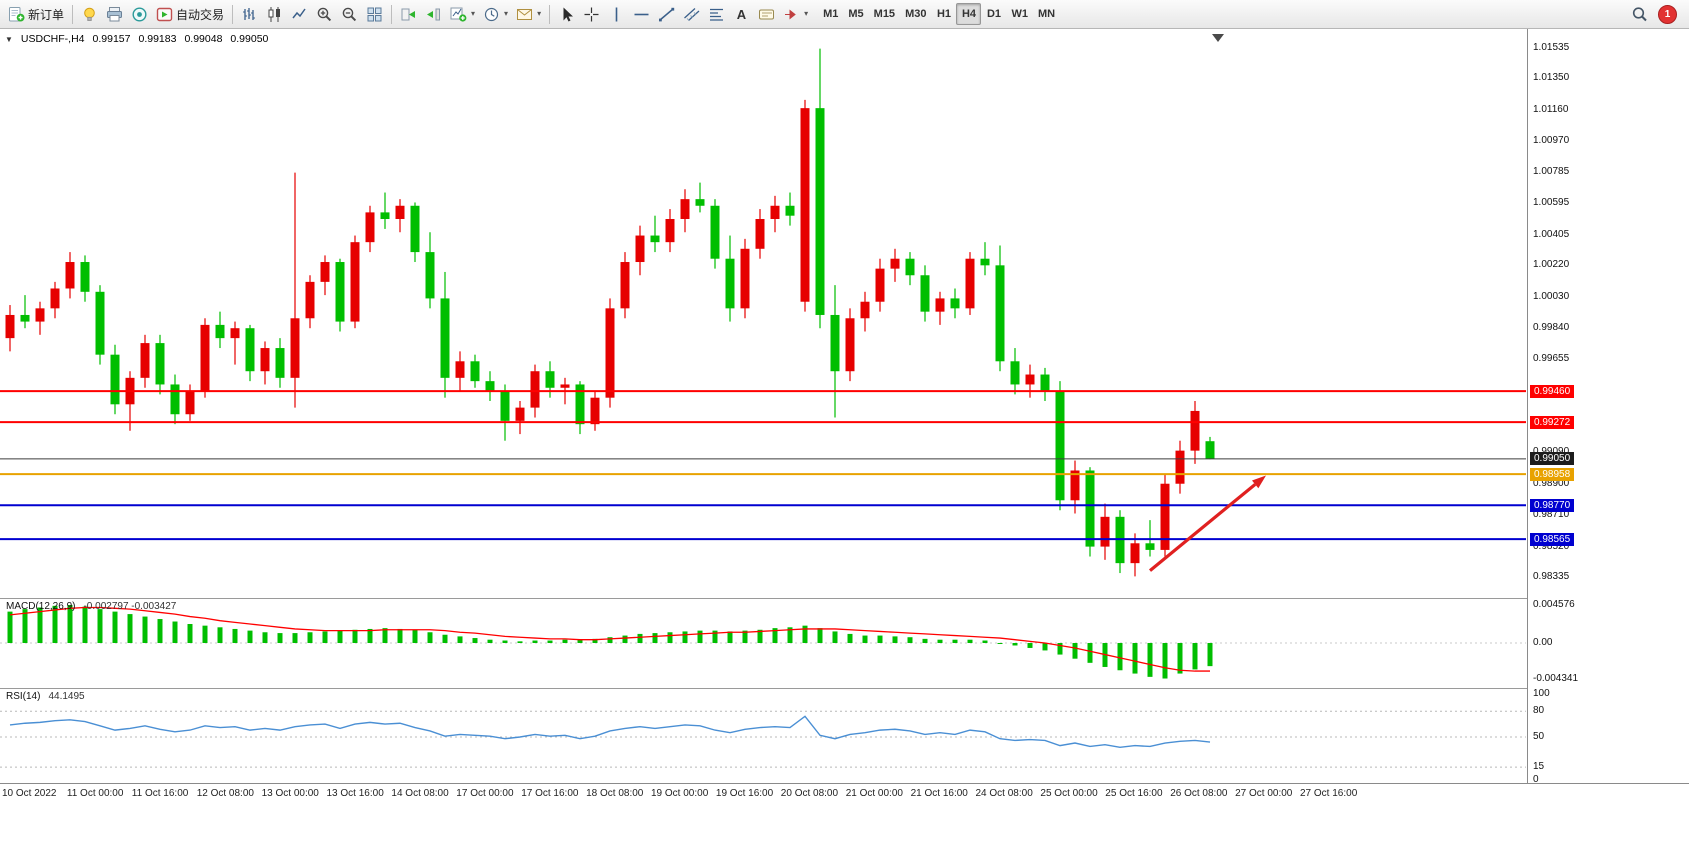 The width and height of the screenshot is (1689, 866). What do you see at coordinates (666, 14) in the screenshot?
I see `trendline-button` at bounding box center [666, 14].